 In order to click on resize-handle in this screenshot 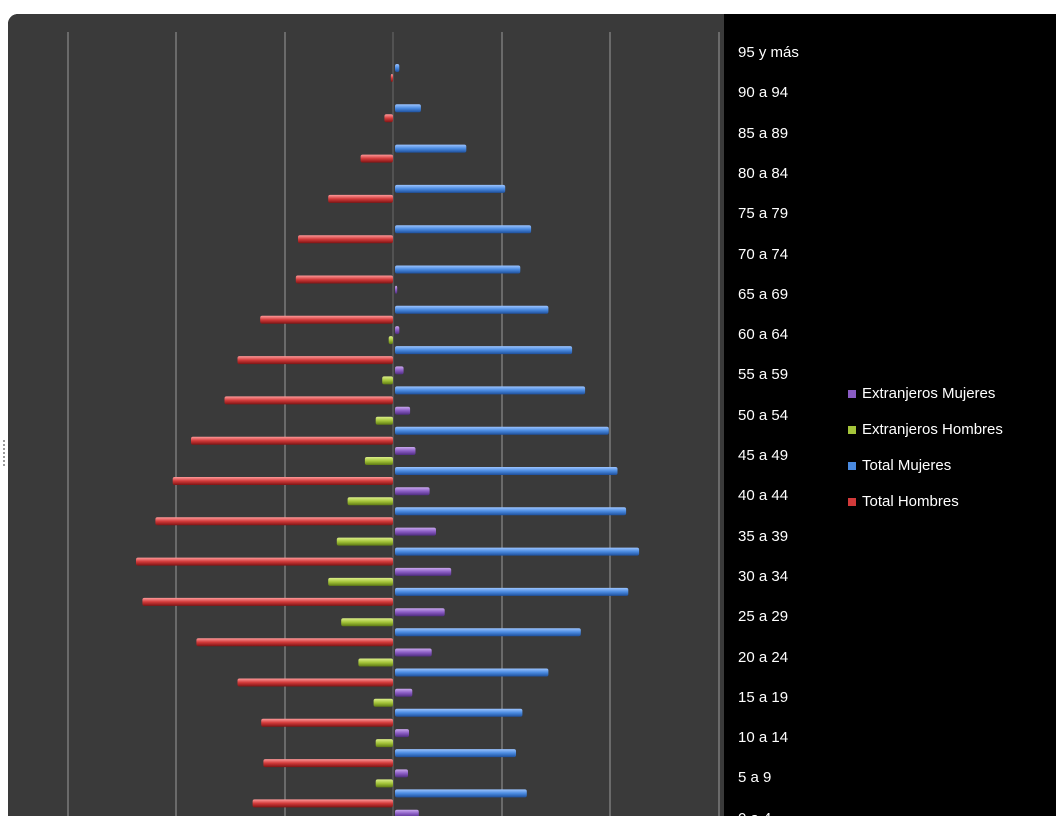, I will do `click(5, 453)`.